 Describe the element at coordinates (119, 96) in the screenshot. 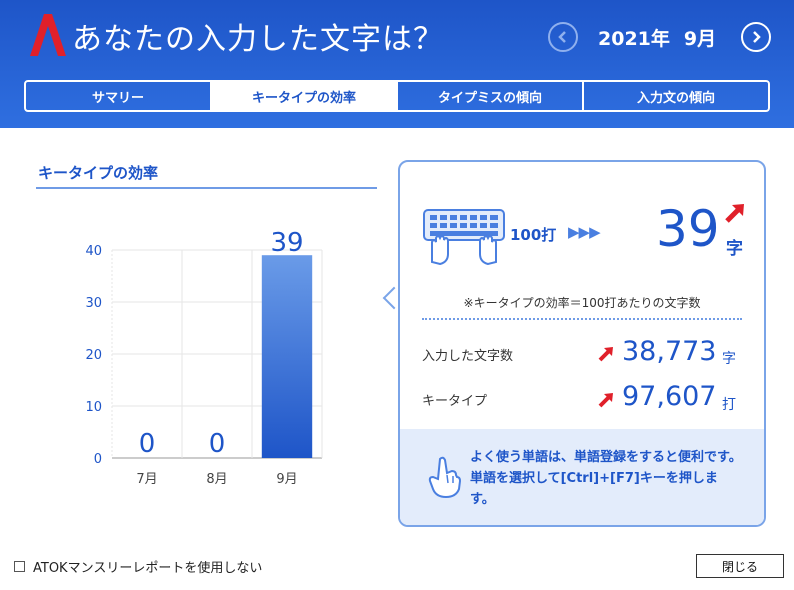

I see `tab-summary: サマリー` at that location.